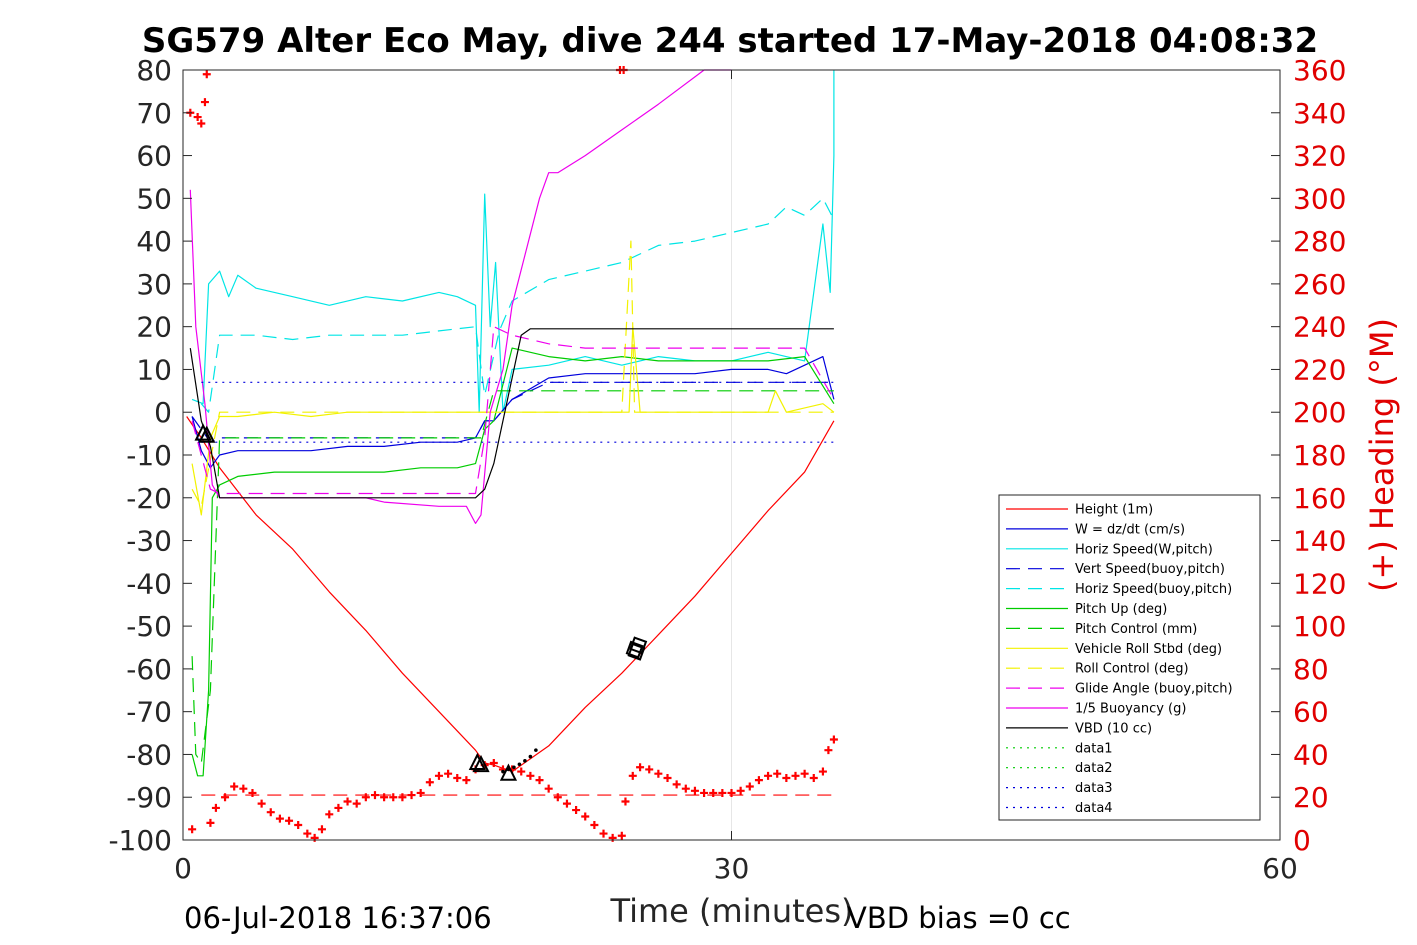 This screenshot has width=1417, height=945. I want to click on legend-entry: Height (1m), so click(1114, 510).